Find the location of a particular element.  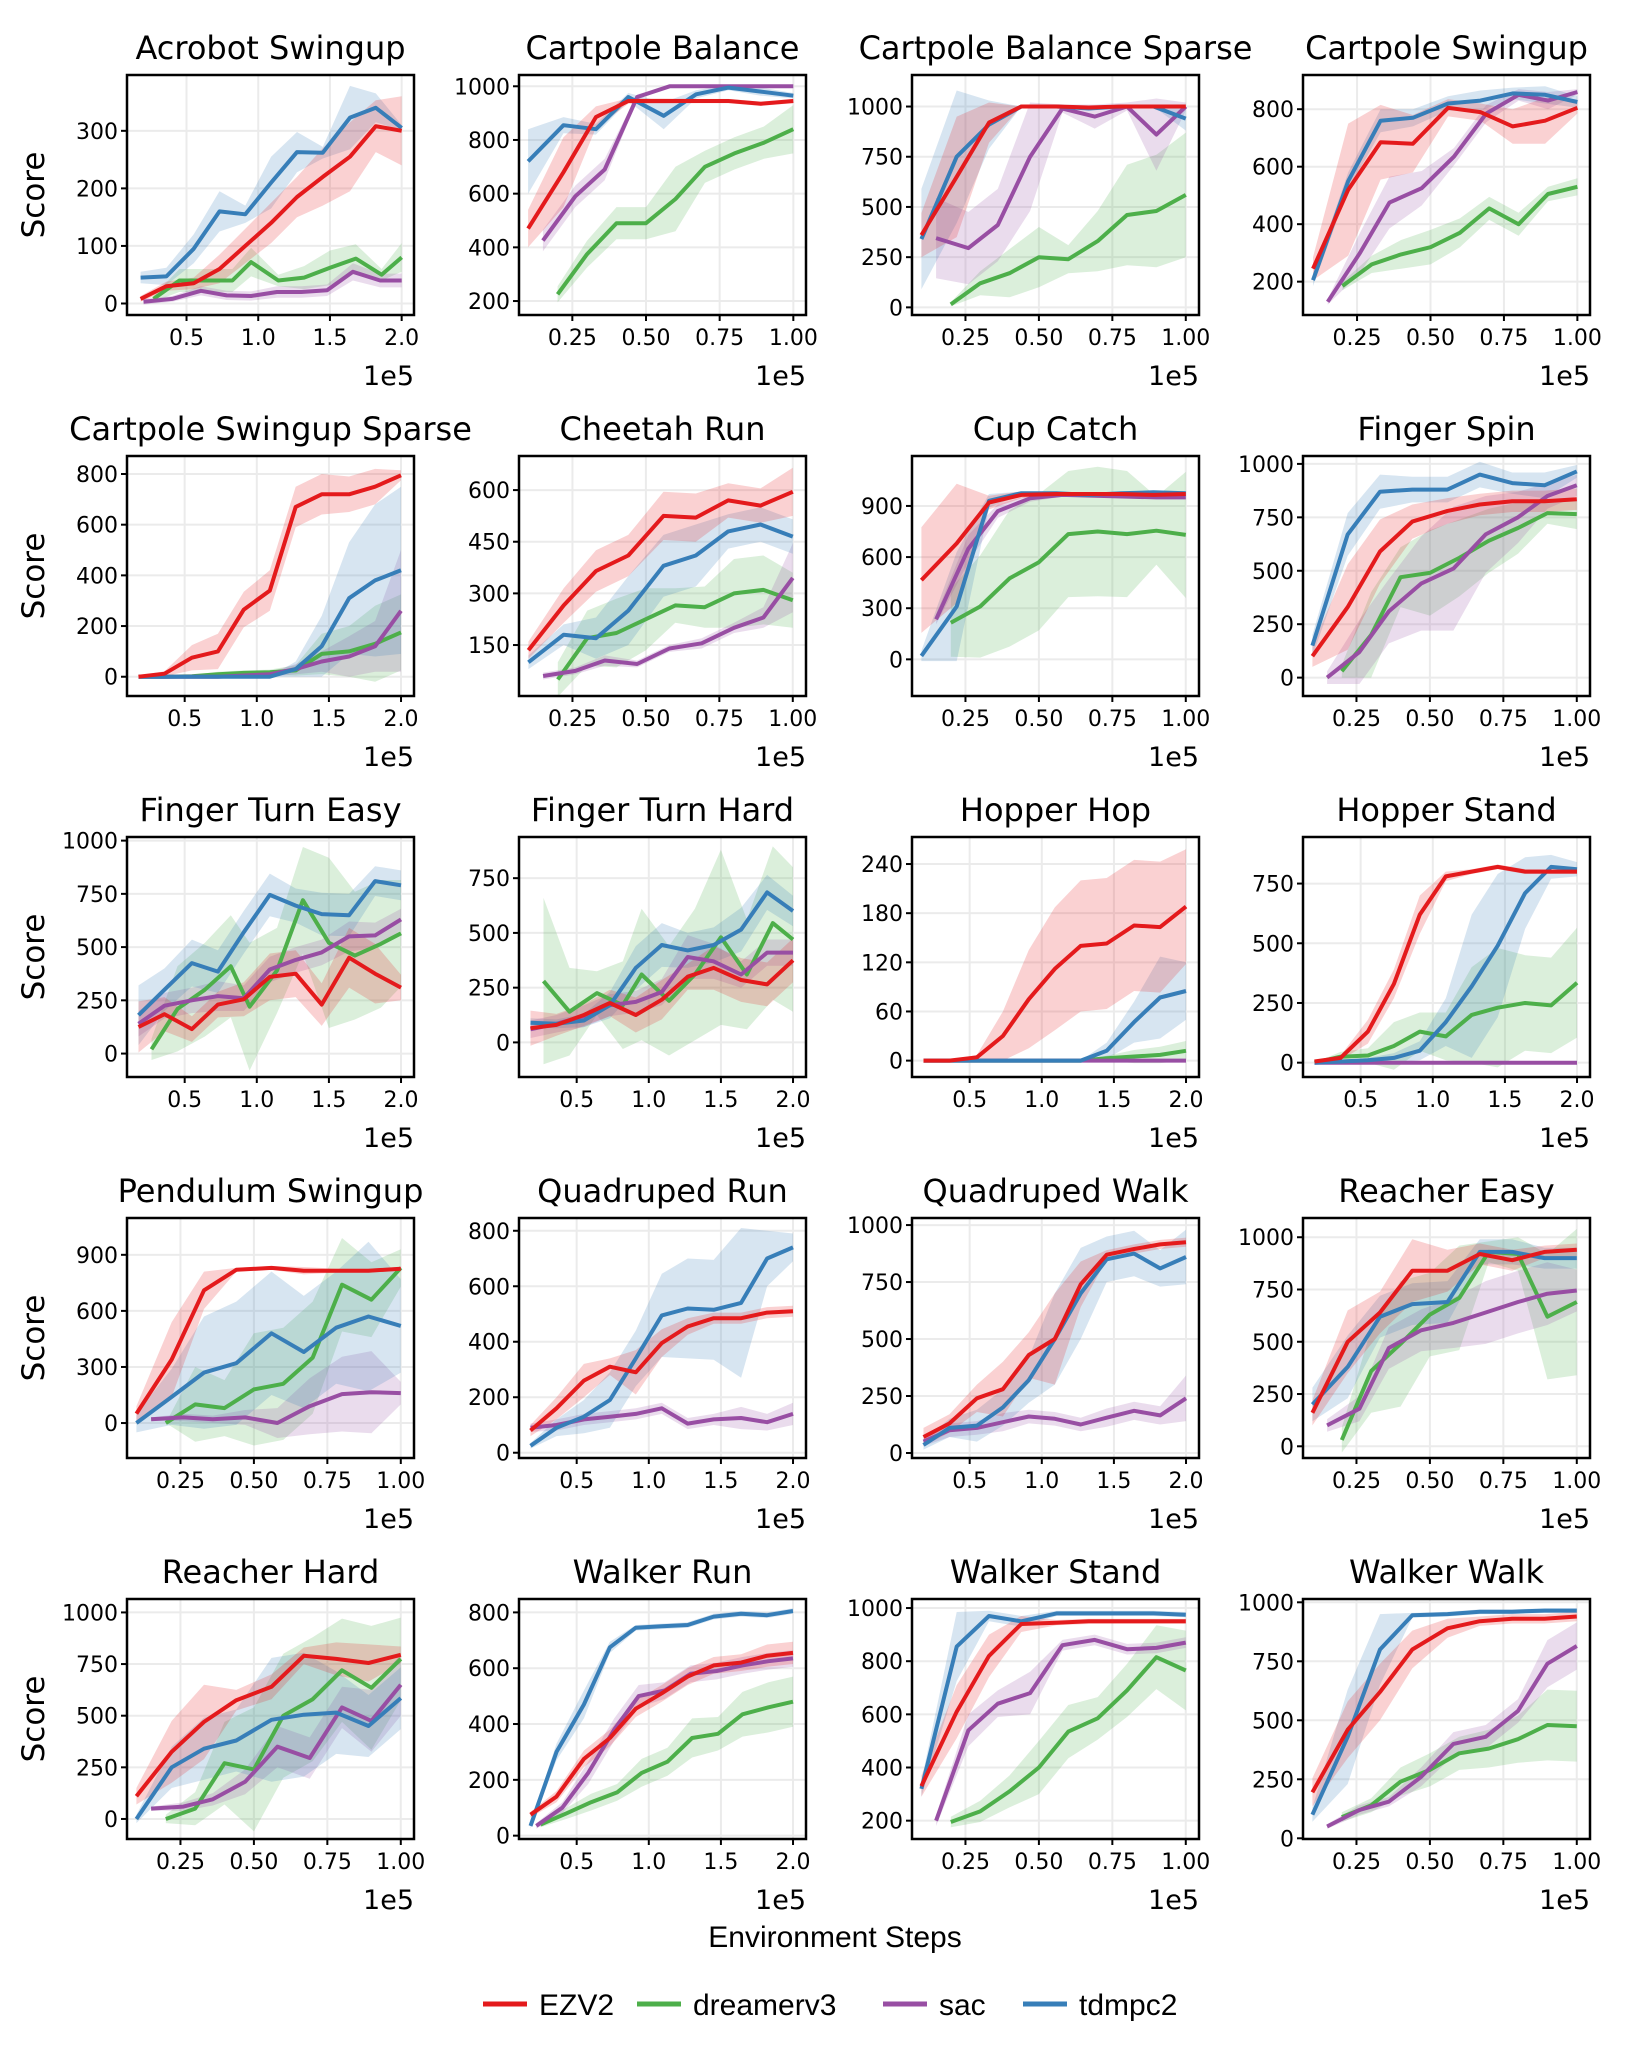

band-EZV2 is located at coordinates (661, 1729).